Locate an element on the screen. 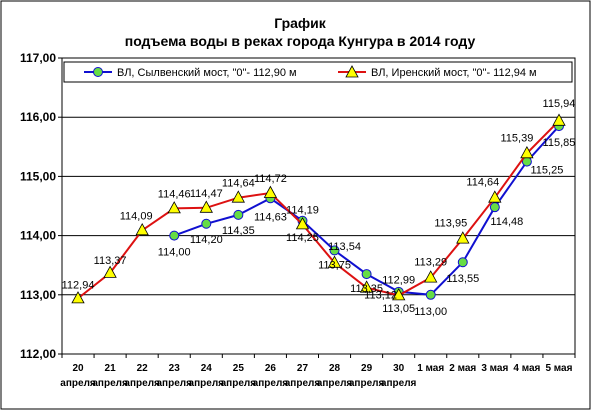 This screenshot has width=591, height=410. data-label-iren: 112,99 is located at coordinates (398, 280).